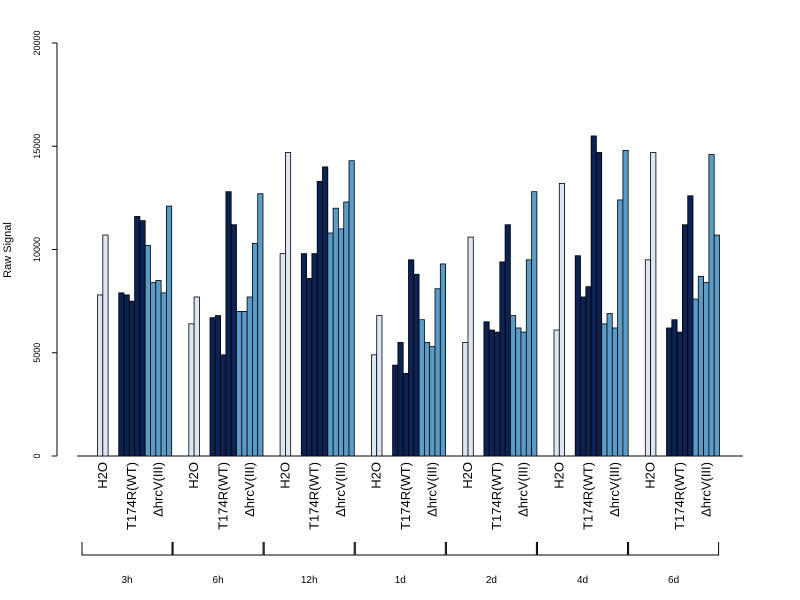  What do you see at coordinates (400, 580) in the screenshot?
I see `timepoint-label: 1d` at bounding box center [400, 580].